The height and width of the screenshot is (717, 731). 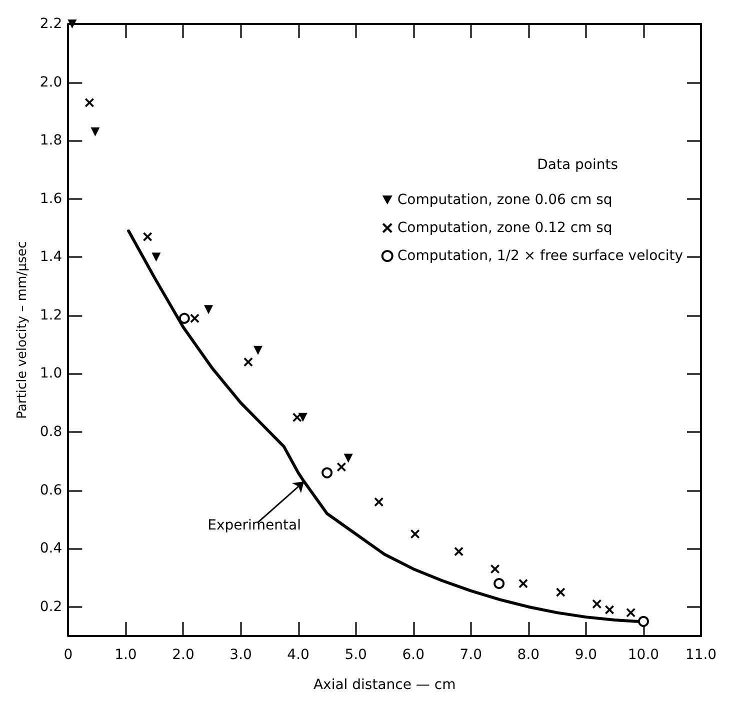 I want to click on x-tick-label: 5.0, so click(x=355, y=655).